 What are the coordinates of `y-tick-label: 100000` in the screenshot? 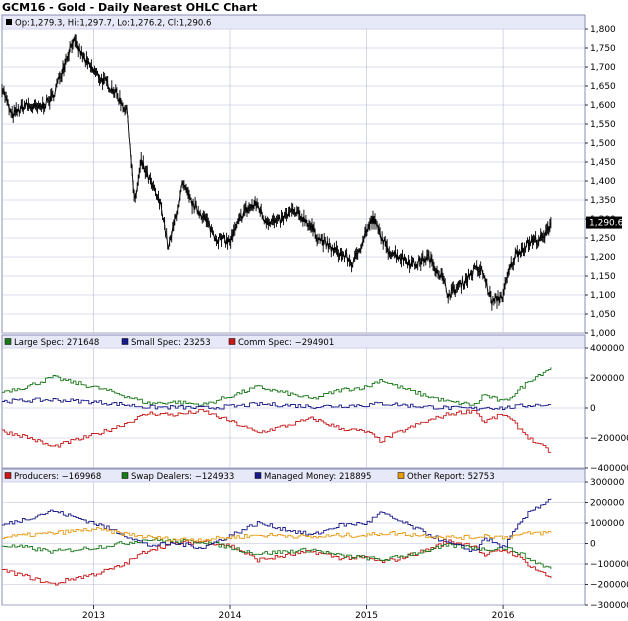 It's located at (607, 524).